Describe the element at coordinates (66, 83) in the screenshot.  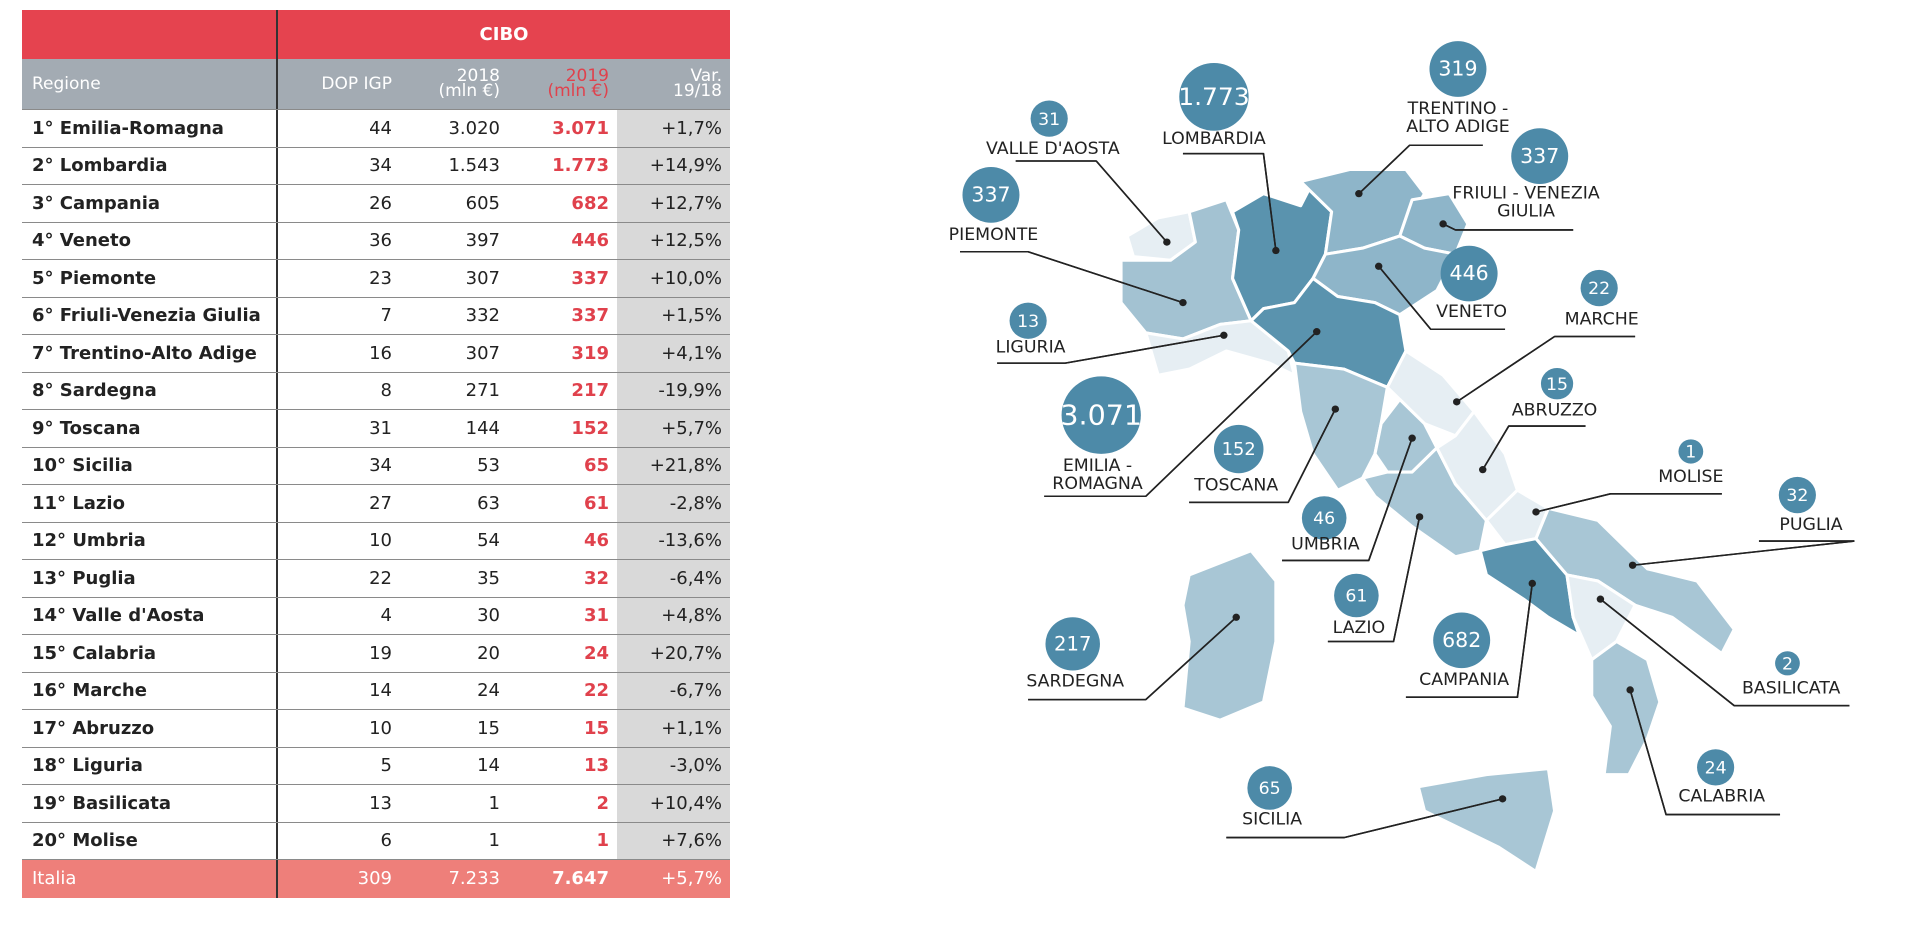
I see `header-text: Regione` at that location.